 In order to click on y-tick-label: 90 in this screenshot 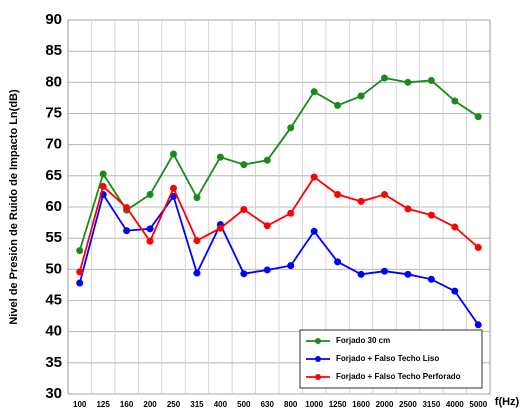, I will do `click(53, 19)`.